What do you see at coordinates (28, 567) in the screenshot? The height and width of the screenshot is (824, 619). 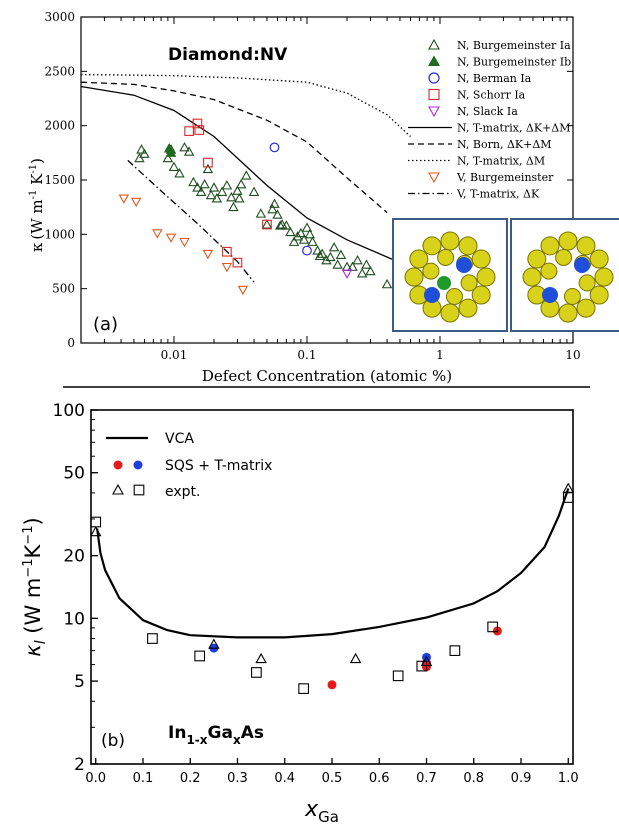 I see `ylabel-exp-b1: −1` at bounding box center [28, 567].